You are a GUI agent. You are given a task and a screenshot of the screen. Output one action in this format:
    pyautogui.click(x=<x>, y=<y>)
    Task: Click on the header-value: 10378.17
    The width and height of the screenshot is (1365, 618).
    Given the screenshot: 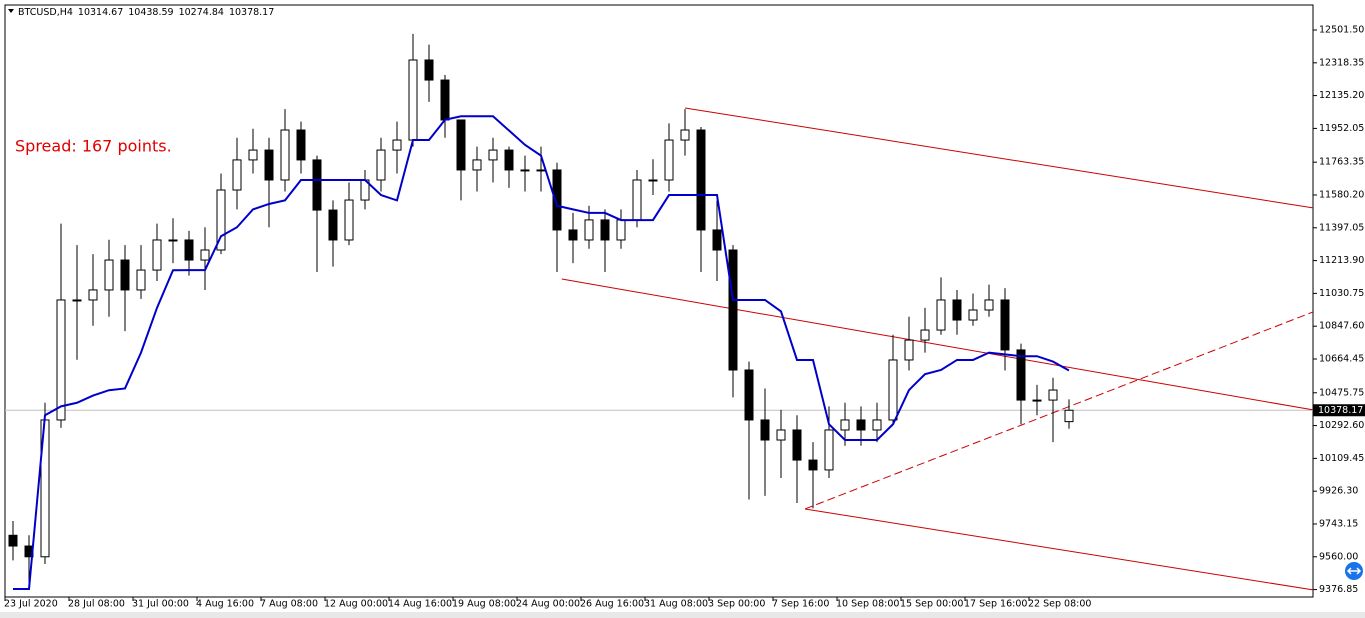 What is the action you would take?
    pyautogui.click(x=251, y=12)
    